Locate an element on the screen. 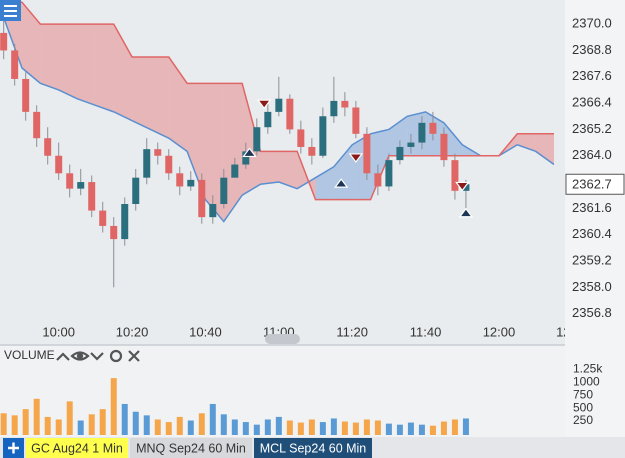 The image size is (625, 458). tab-label: GC Aug24 1 Min is located at coordinates (77, 448).